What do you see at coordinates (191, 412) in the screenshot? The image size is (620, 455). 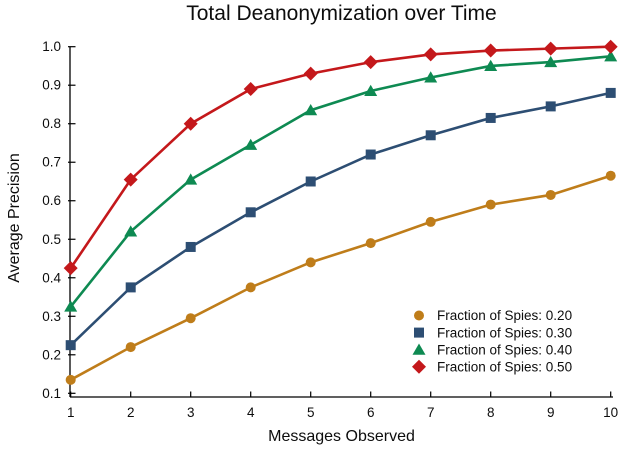 I see `x-tick-label: 3` at bounding box center [191, 412].